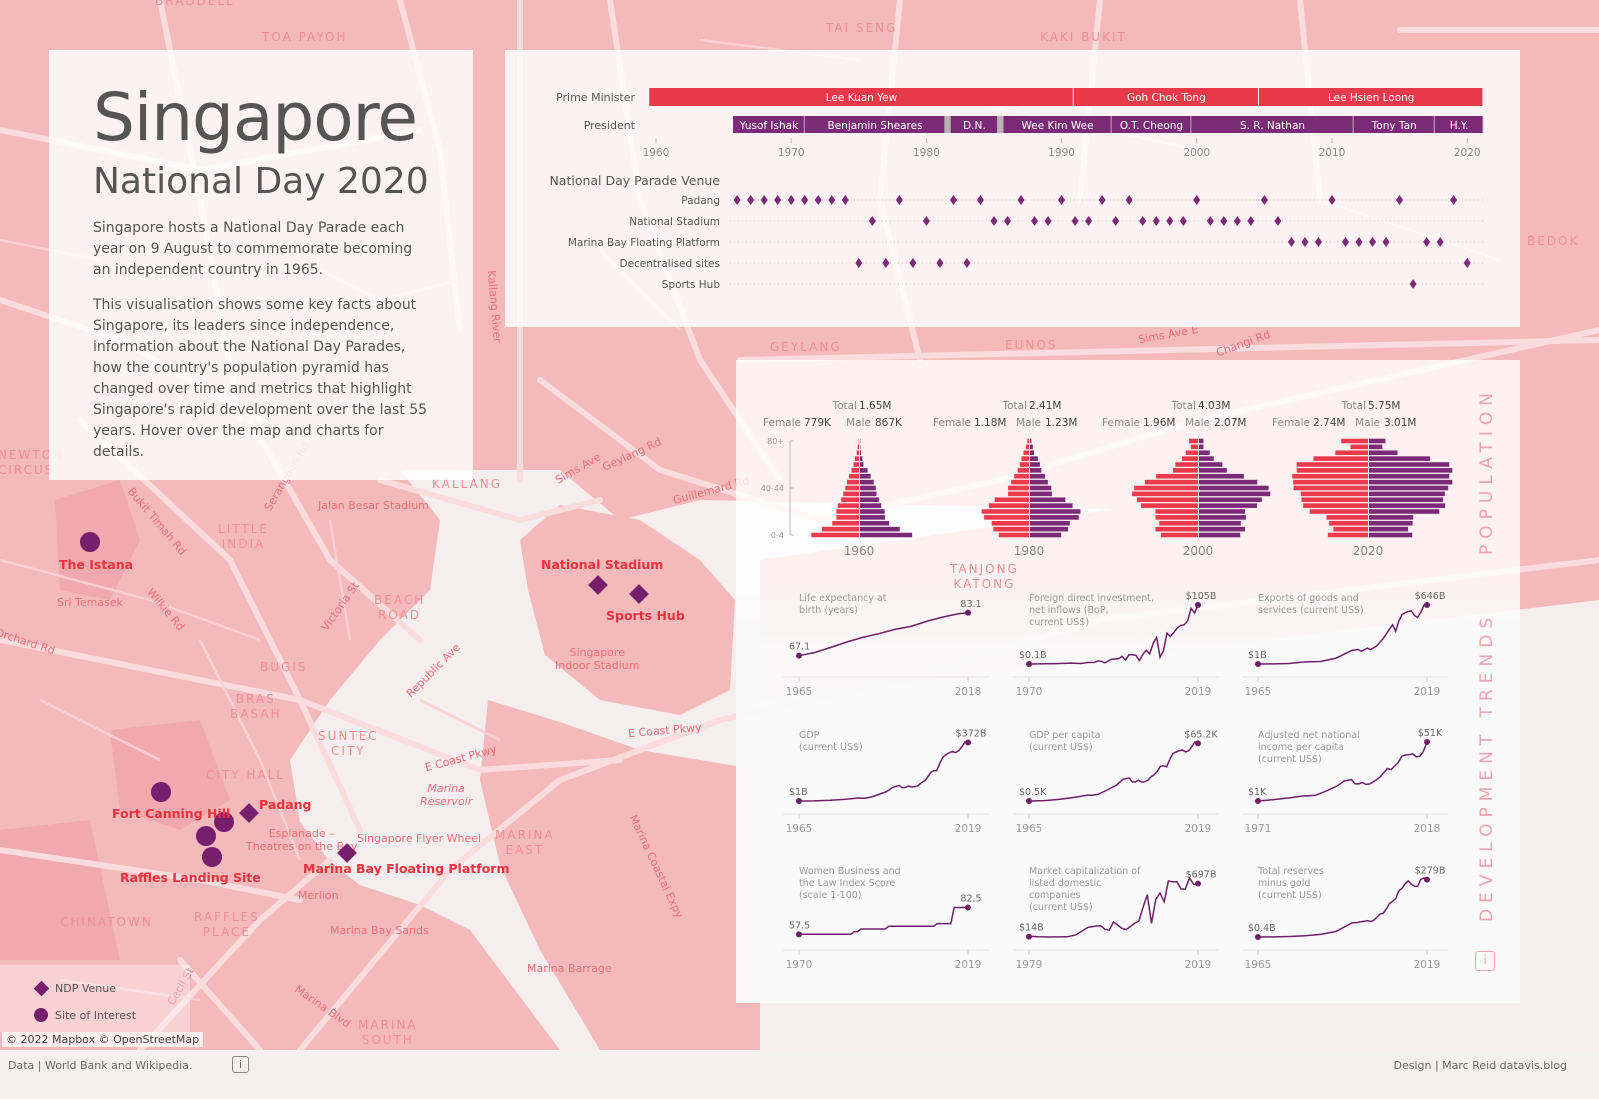 The height and width of the screenshot is (1099, 1599). What do you see at coordinates (249, 813) in the screenshot?
I see `ndp-venue-marker` at bounding box center [249, 813].